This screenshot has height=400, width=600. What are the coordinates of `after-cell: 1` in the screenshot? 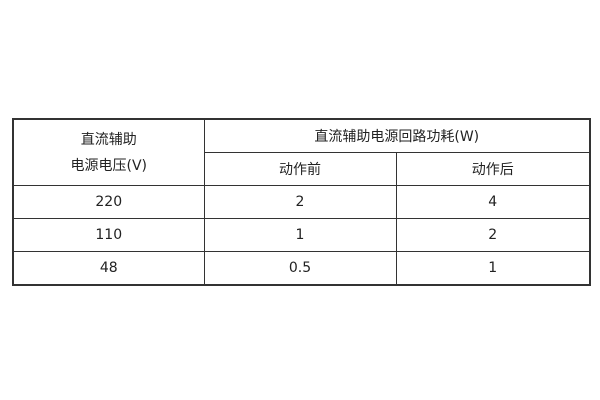 It's located at (493, 268).